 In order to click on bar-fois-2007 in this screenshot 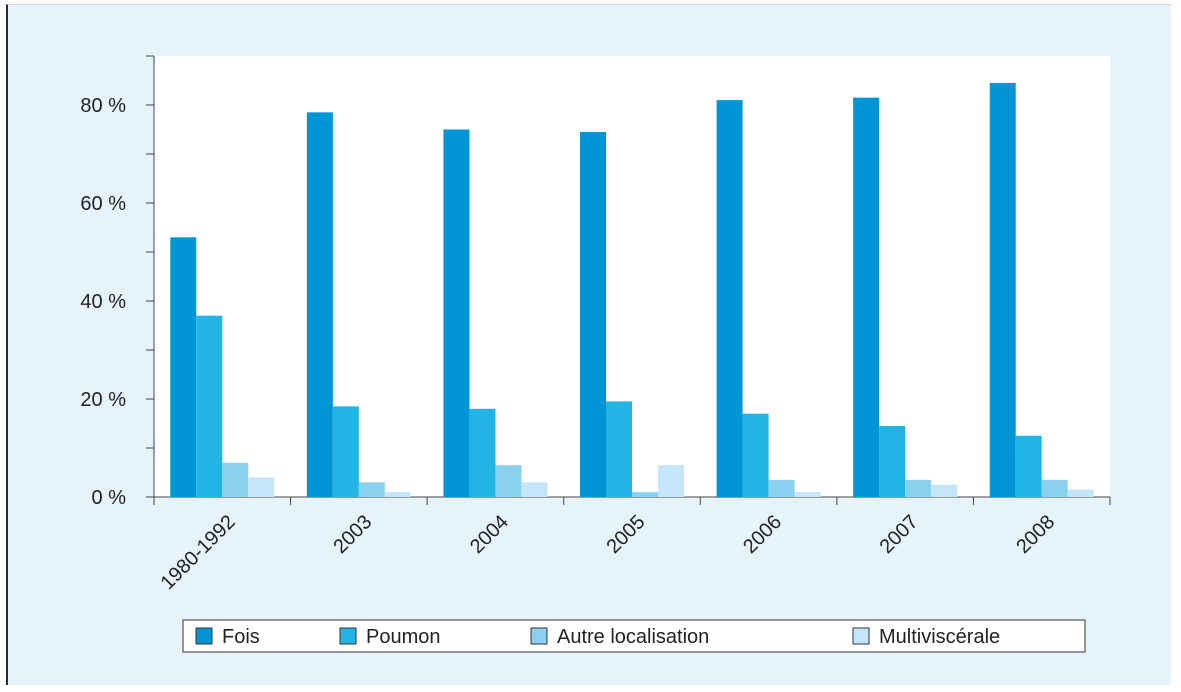, I will do `click(866, 297)`.